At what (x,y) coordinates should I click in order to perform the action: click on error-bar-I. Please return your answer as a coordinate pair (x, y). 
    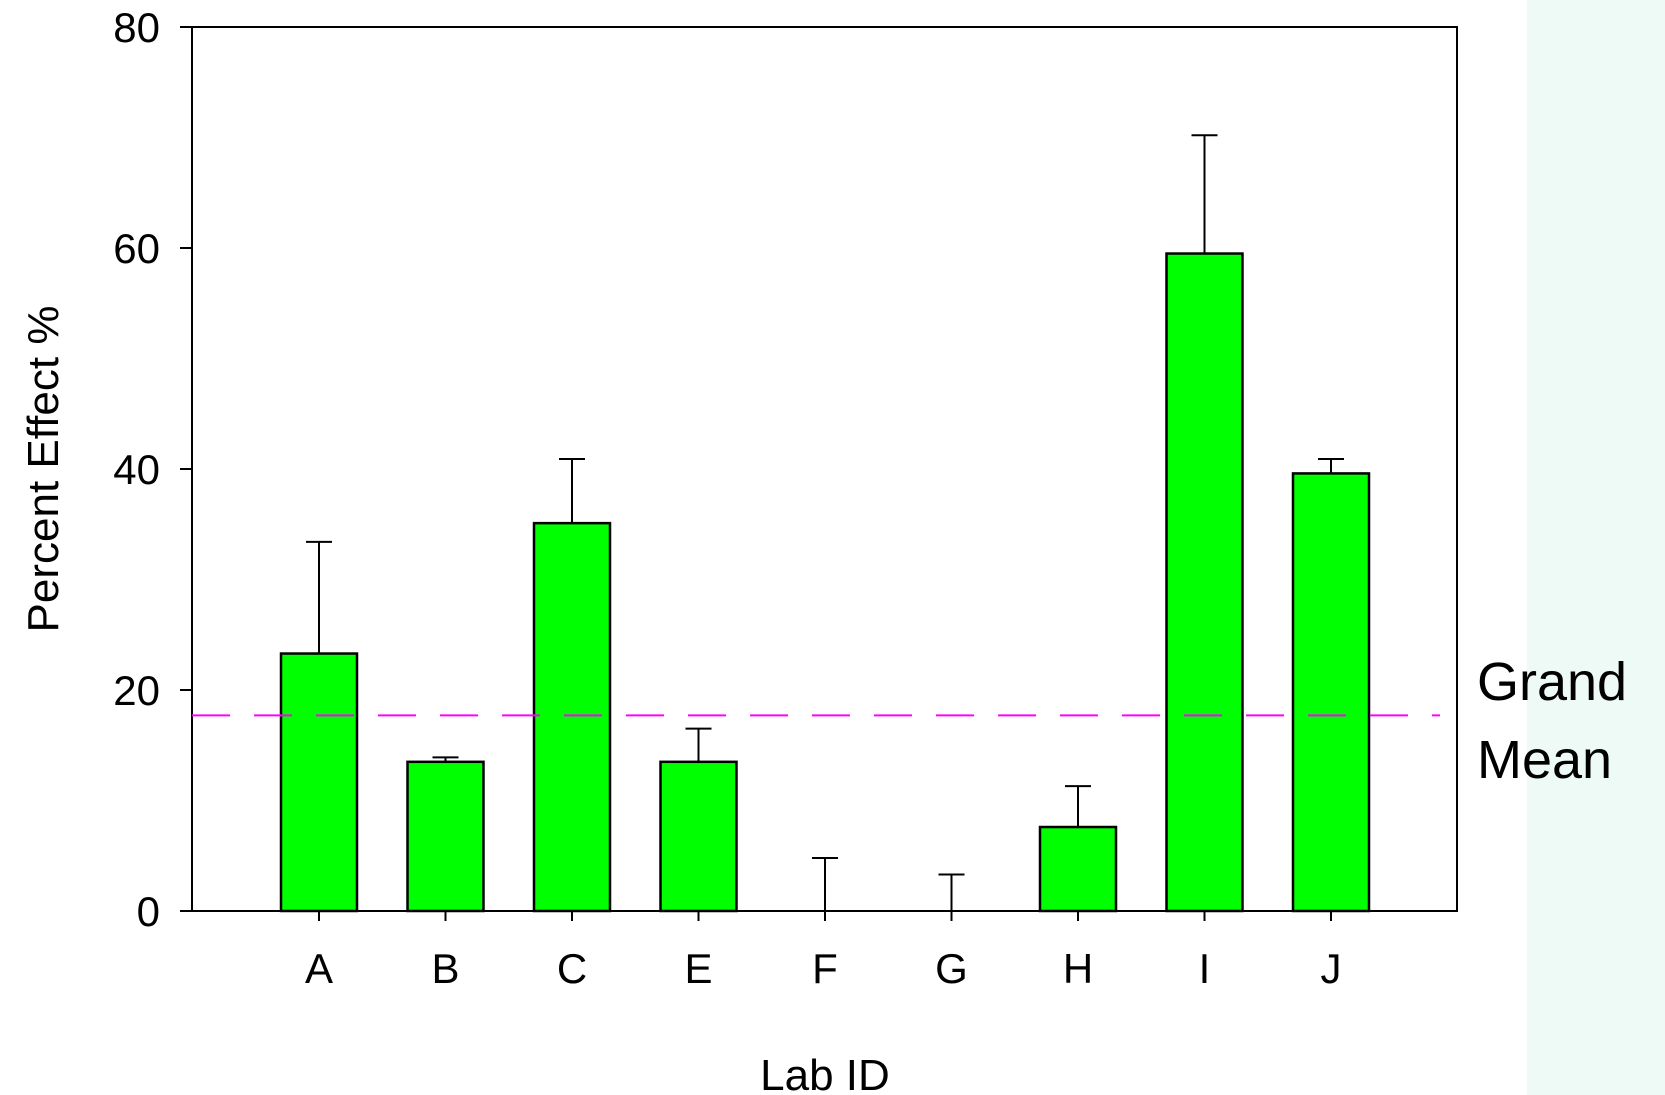
    Looking at the image, I should click on (1204, 194).